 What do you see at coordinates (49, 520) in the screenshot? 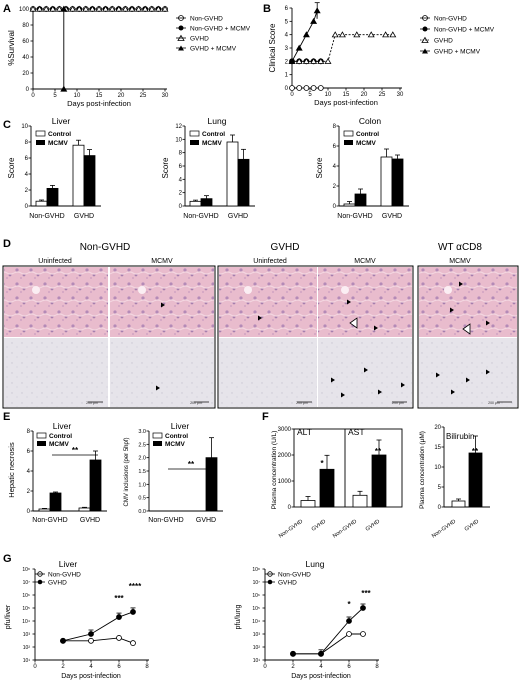
I see `e-group-label: Non-GVHD` at bounding box center [49, 520].